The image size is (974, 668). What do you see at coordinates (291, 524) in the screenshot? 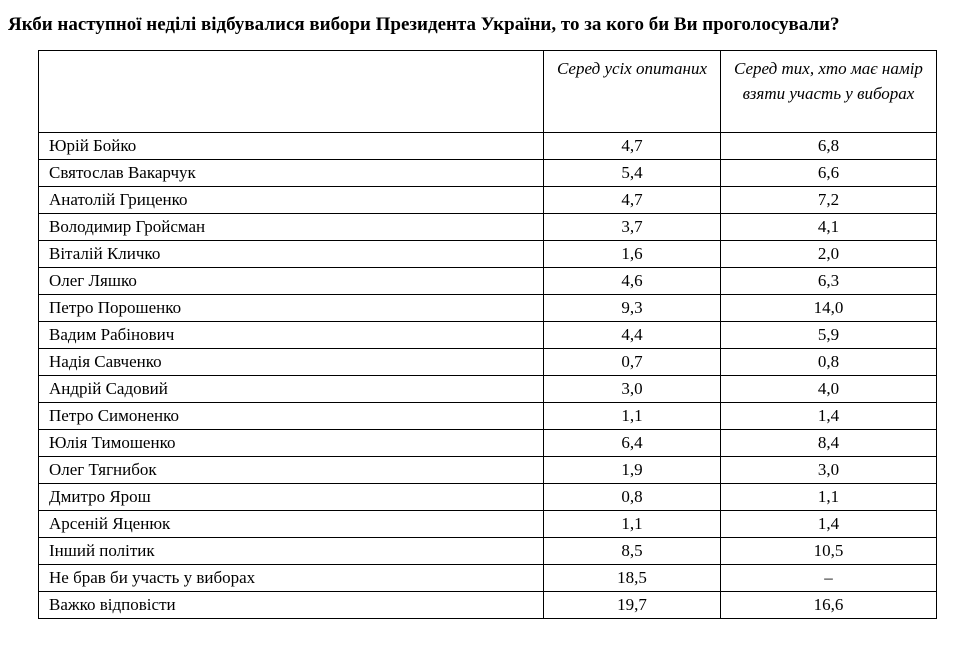
I see `candidate-name-cell: Арсеній Яценюк` at bounding box center [291, 524].